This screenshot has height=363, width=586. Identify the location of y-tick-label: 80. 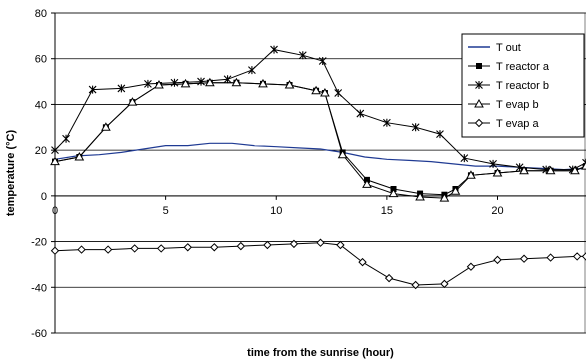
(41, 14).